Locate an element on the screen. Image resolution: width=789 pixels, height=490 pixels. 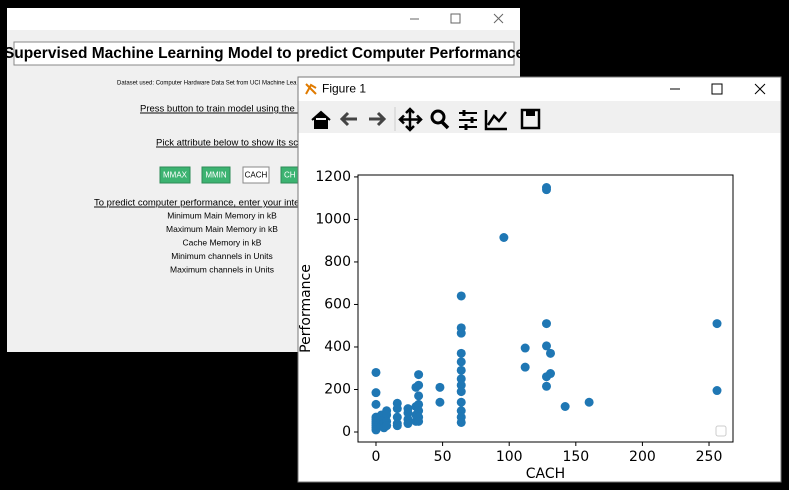
x-axis-label: CACH is located at coordinates (545, 474).